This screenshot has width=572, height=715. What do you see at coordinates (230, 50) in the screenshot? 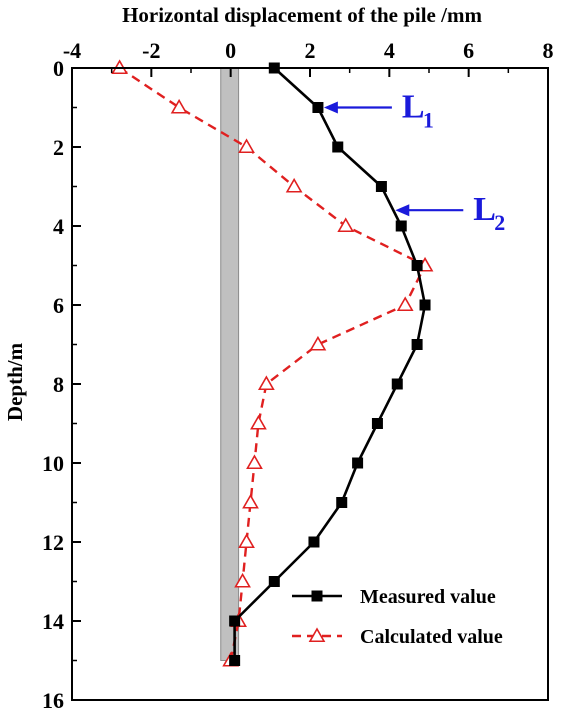
I see `x-tick-label: 0` at bounding box center [230, 50].